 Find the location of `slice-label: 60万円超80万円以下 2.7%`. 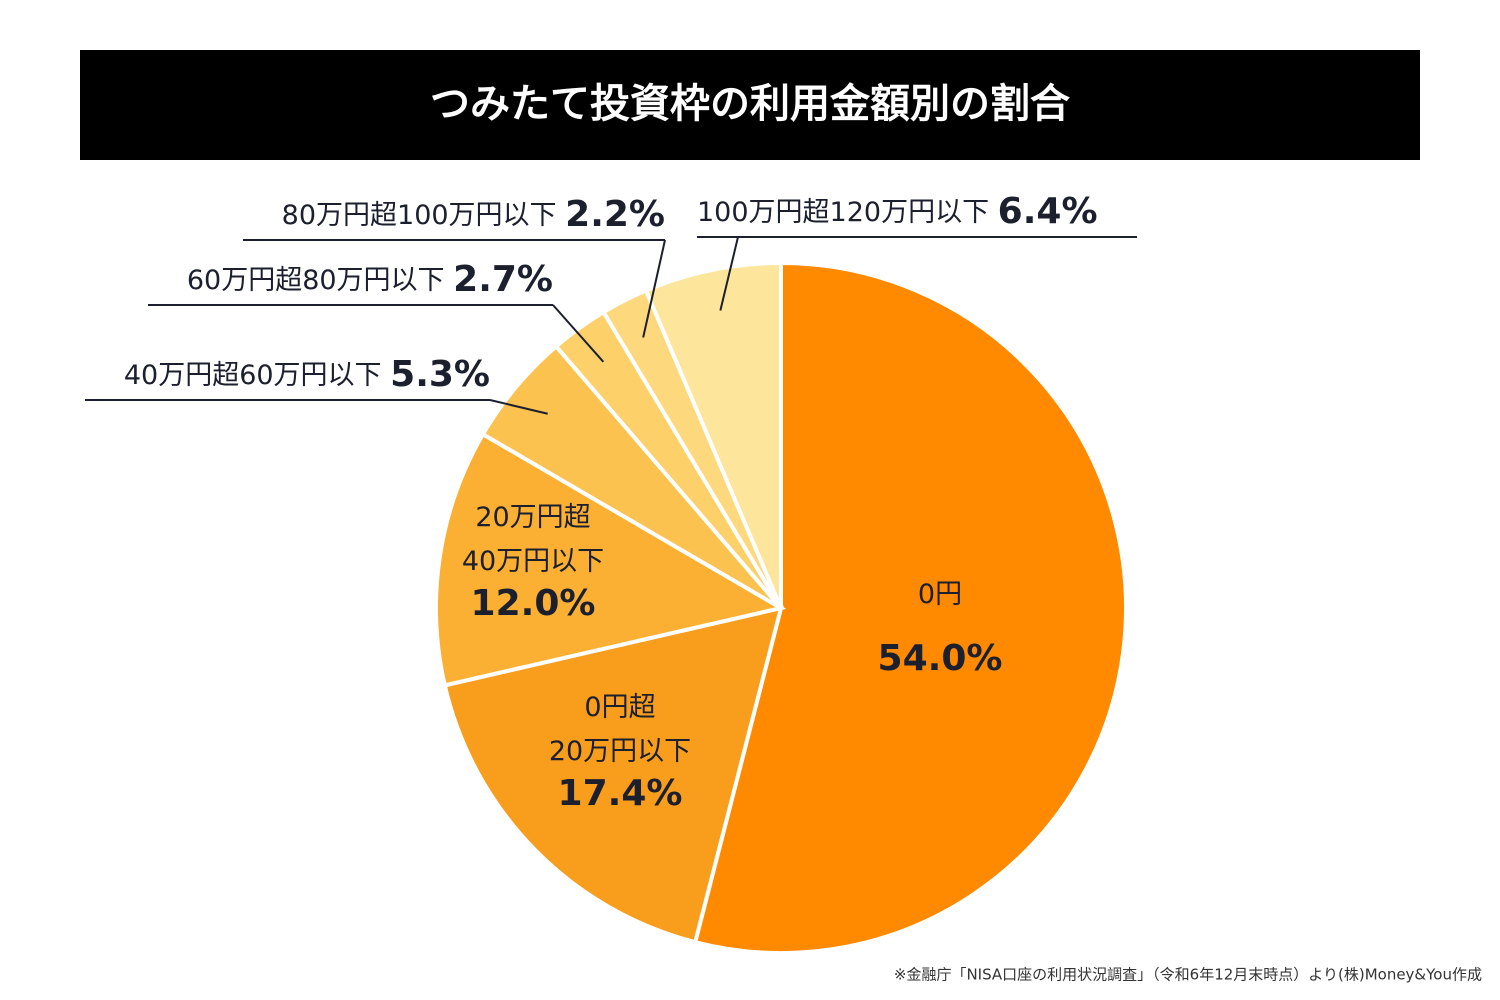

slice-label: 60万円超80万円以下 2.7% is located at coordinates (370, 279).